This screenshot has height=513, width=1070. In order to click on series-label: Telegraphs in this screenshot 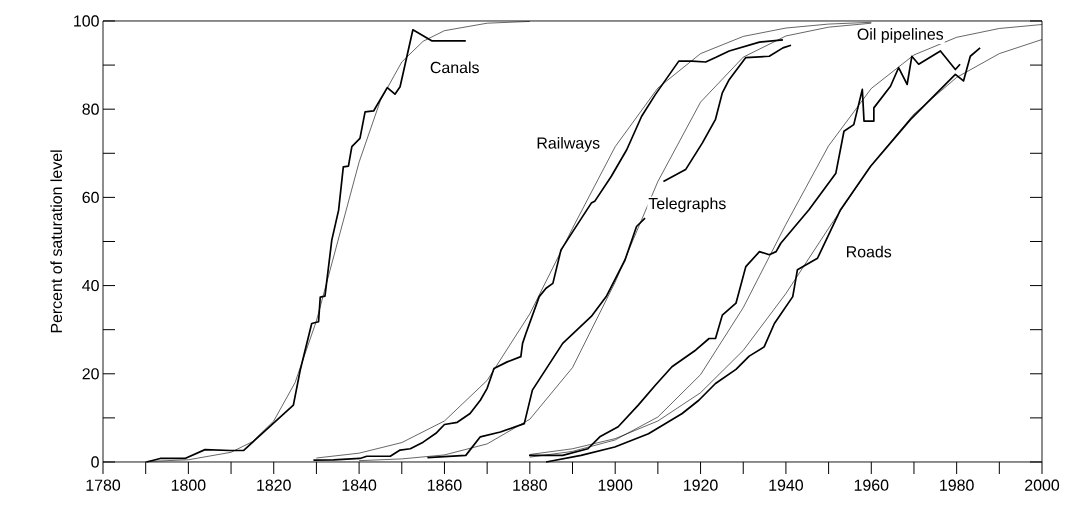, I will do `click(687, 205)`.